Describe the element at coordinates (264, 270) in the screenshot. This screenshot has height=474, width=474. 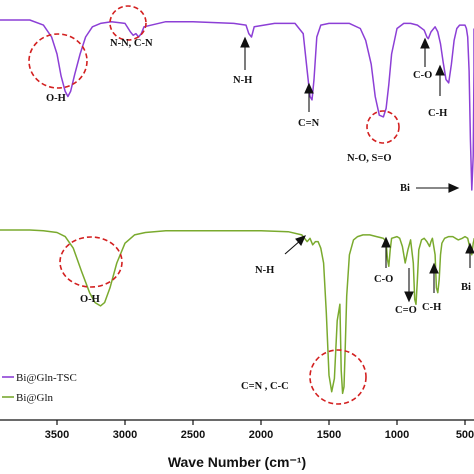
I see `gln-label-nh: N-H` at that location.